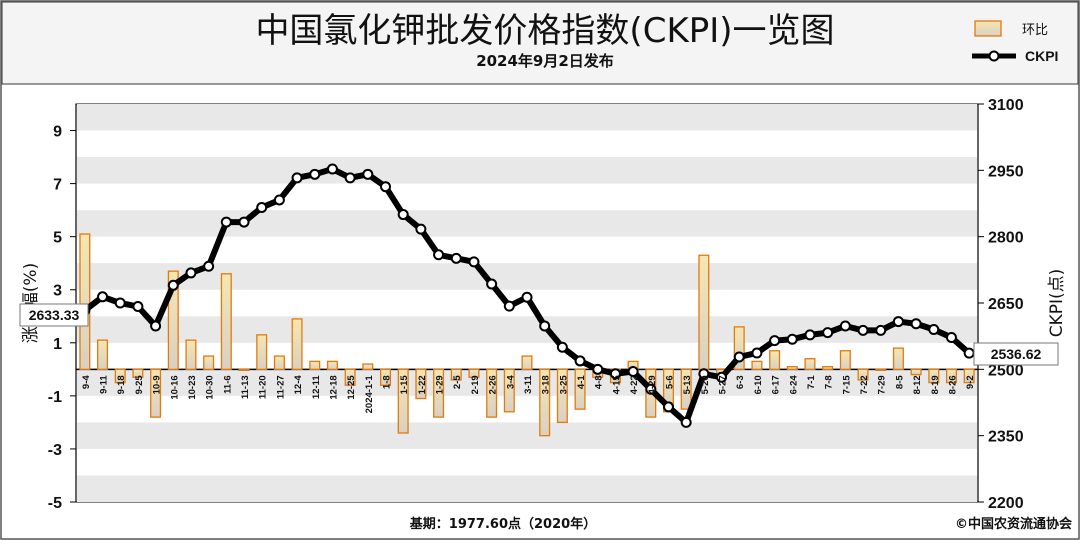 The image size is (1080, 540). Describe the element at coordinates (634, 384) in the screenshot. I see `category-label: 4-22` at that location.